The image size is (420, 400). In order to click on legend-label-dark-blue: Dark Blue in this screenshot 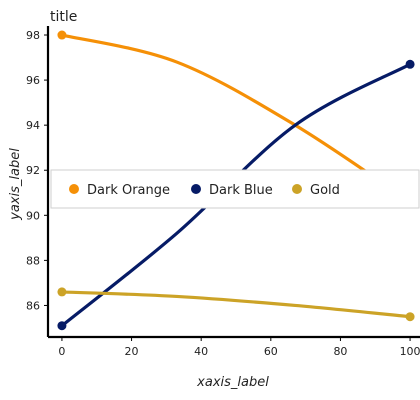, I will do `click(241, 190)`.